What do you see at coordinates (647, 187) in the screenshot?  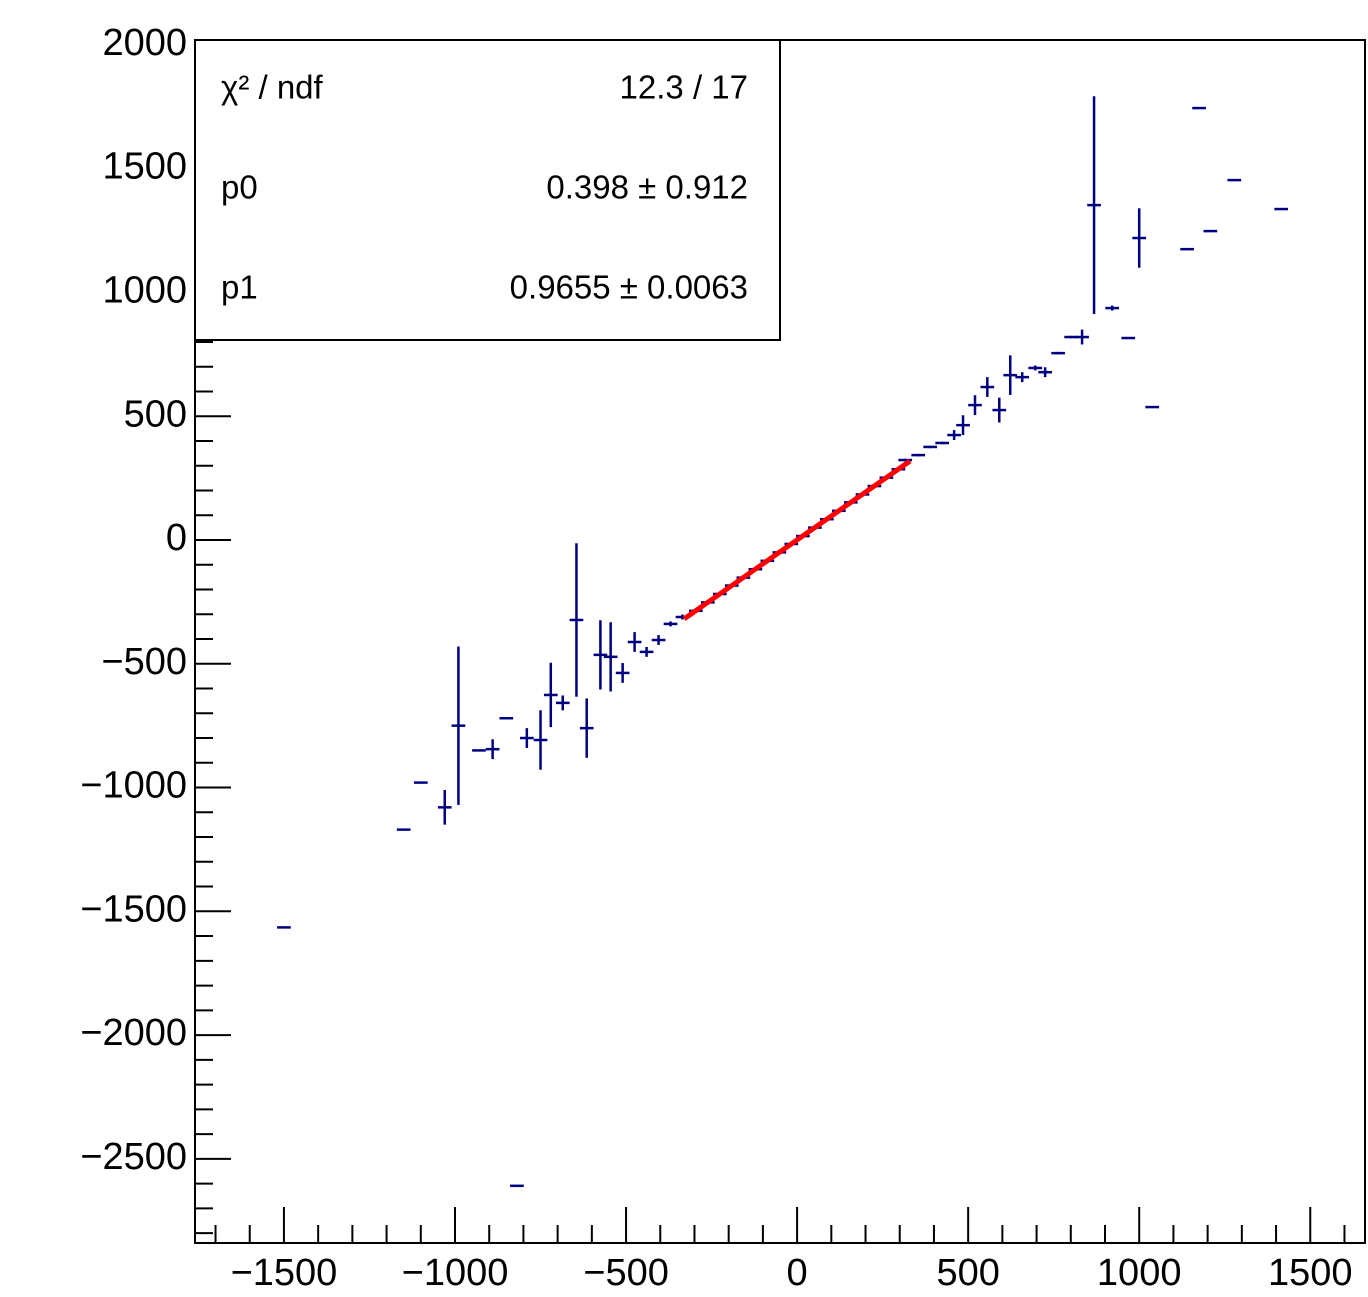 I see `stat-value: 0.398 ± 0.912` at bounding box center [647, 187].